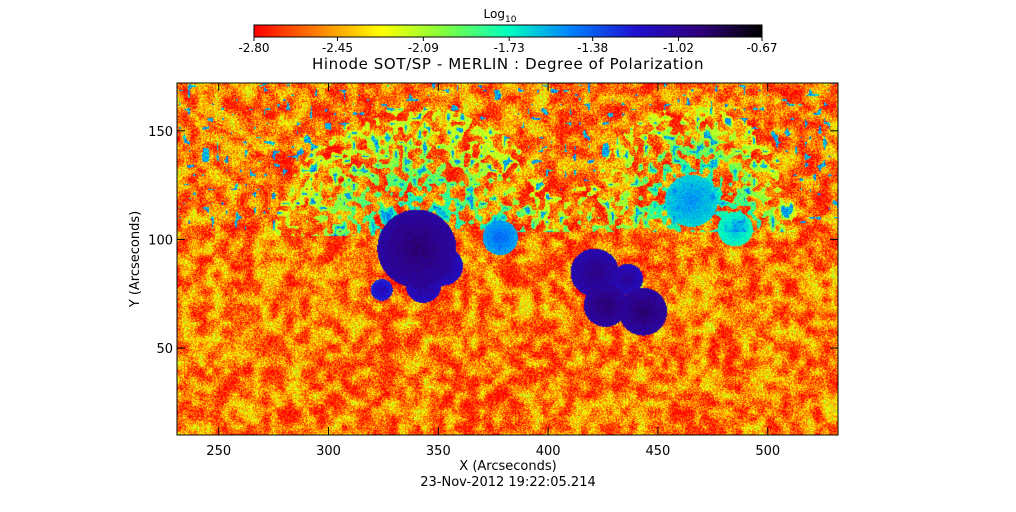 This screenshot has height=512, width=1016. What do you see at coordinates (592, 48) in the screenshot?
I see `colorbar-tick-label: -1.38` at bounding box center [592, 48].